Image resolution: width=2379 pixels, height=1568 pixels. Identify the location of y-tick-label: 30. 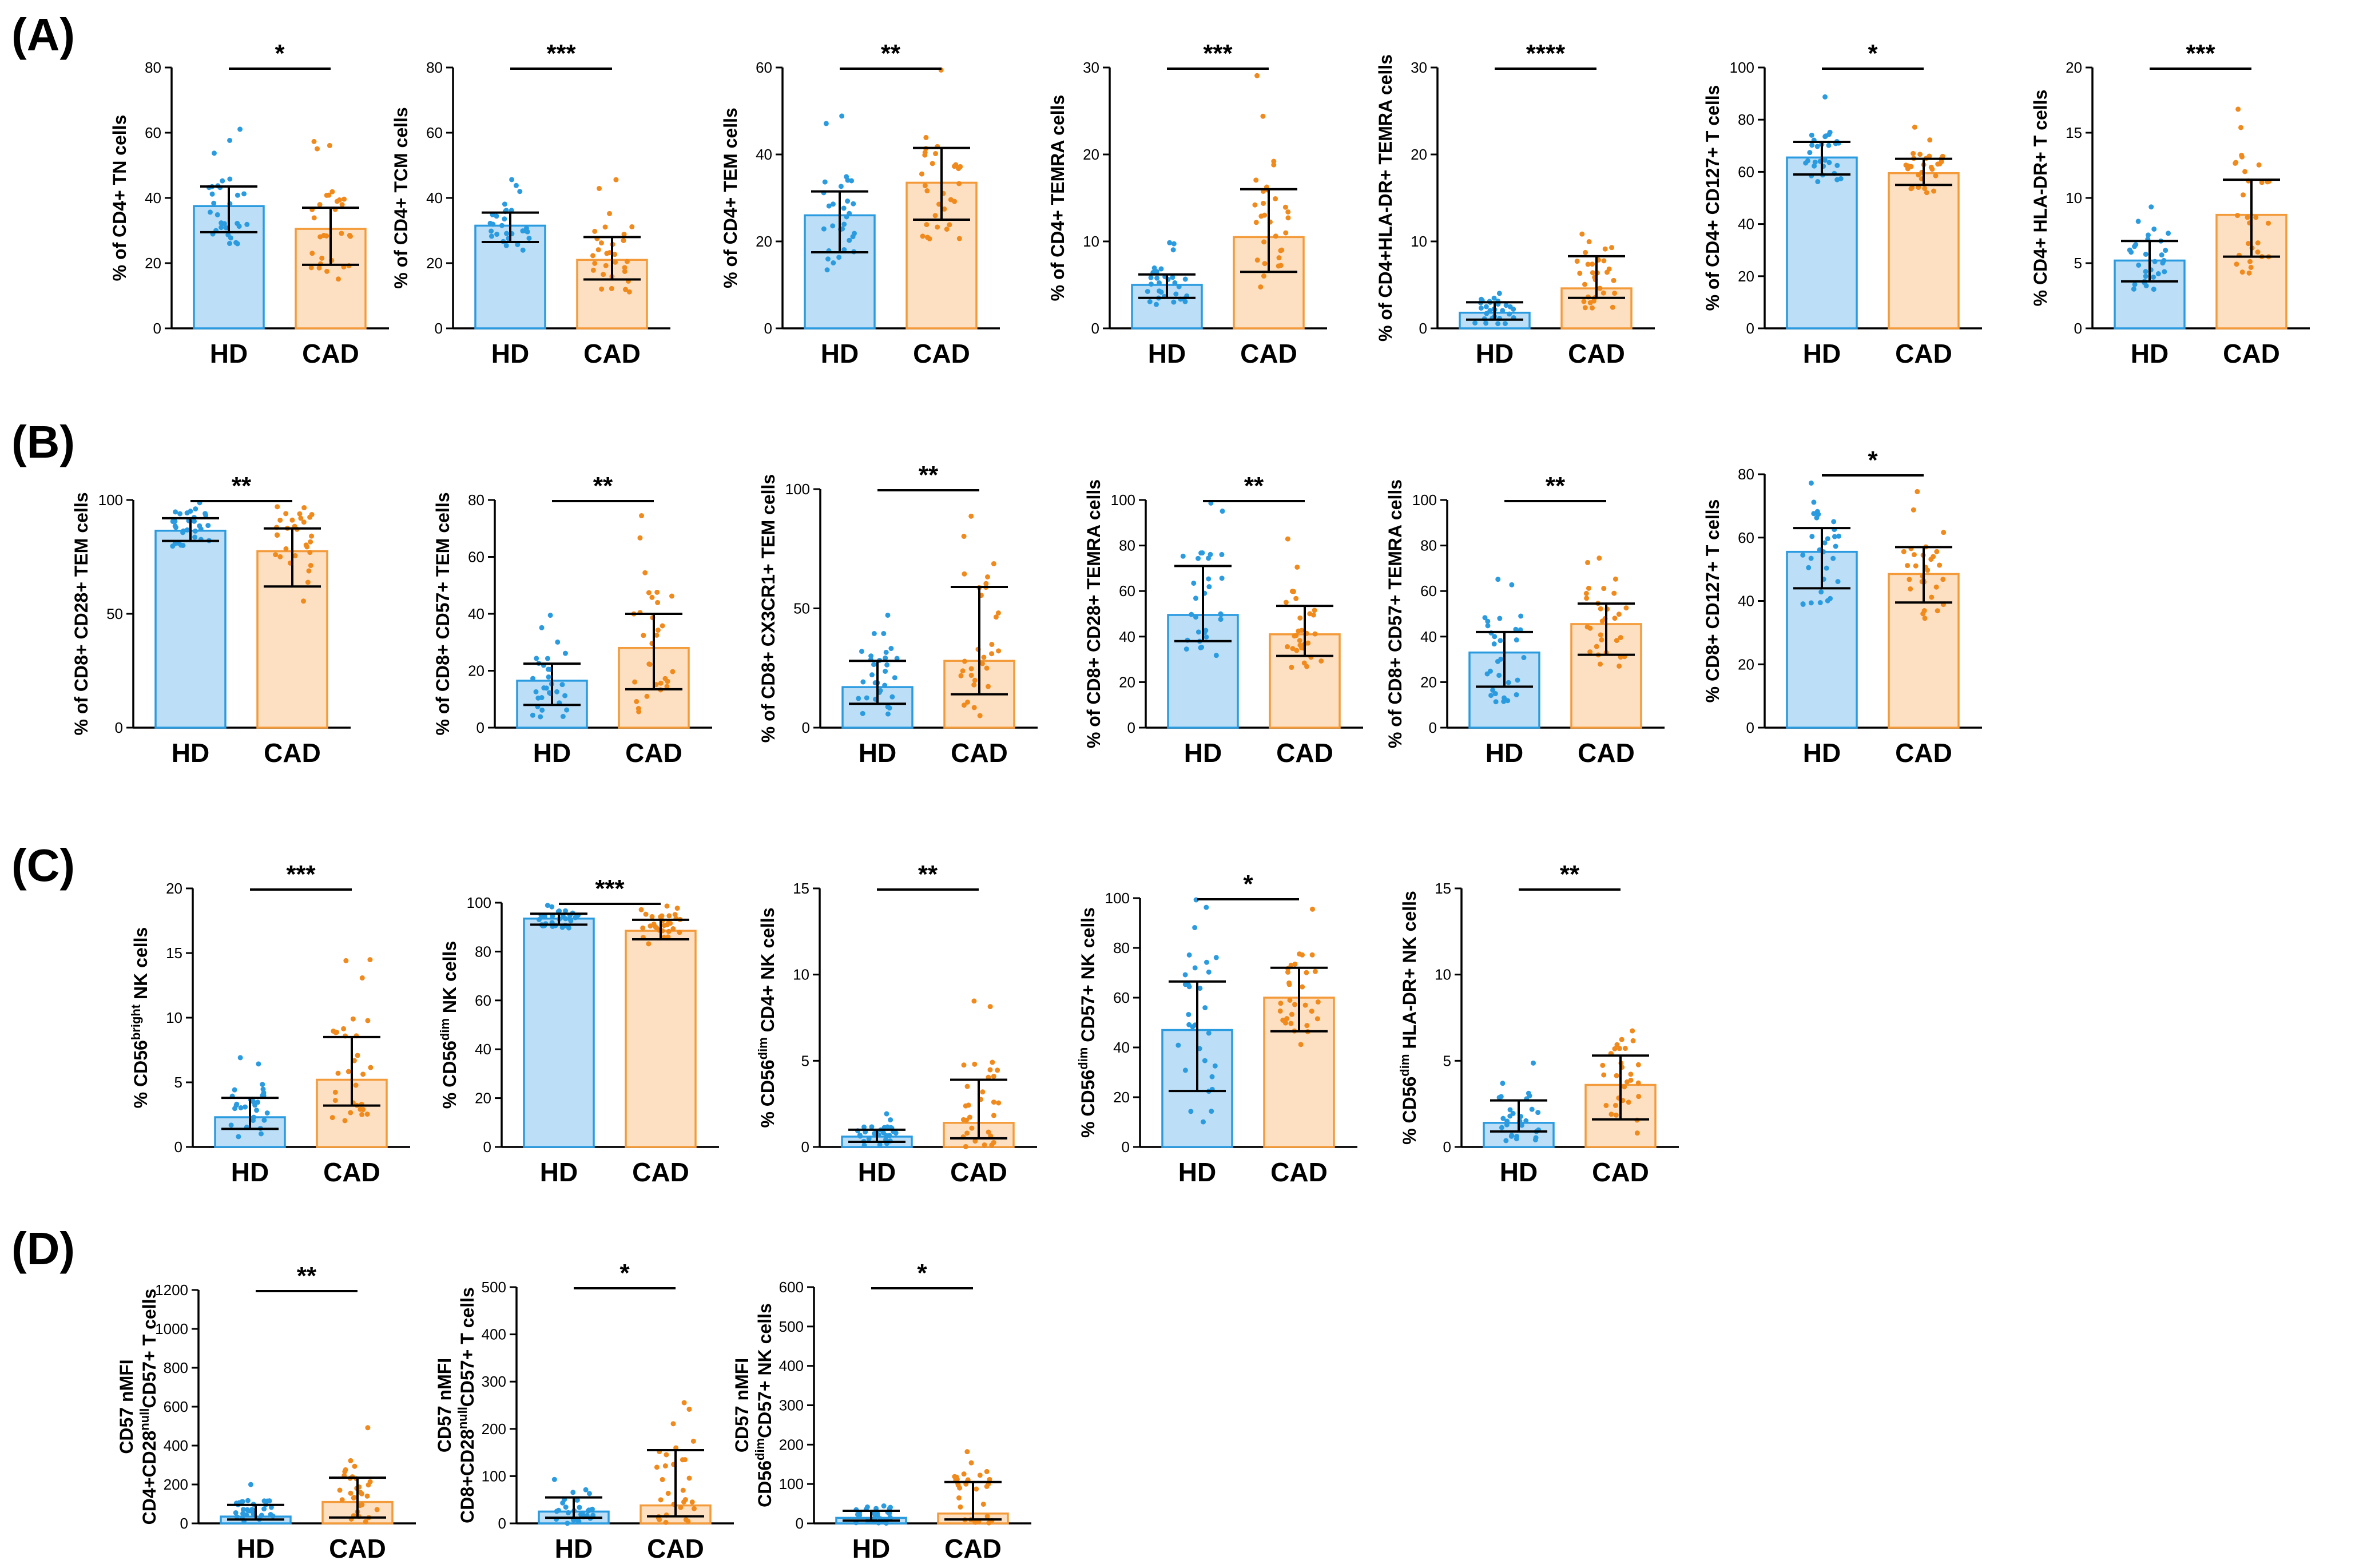
(1091, 67).